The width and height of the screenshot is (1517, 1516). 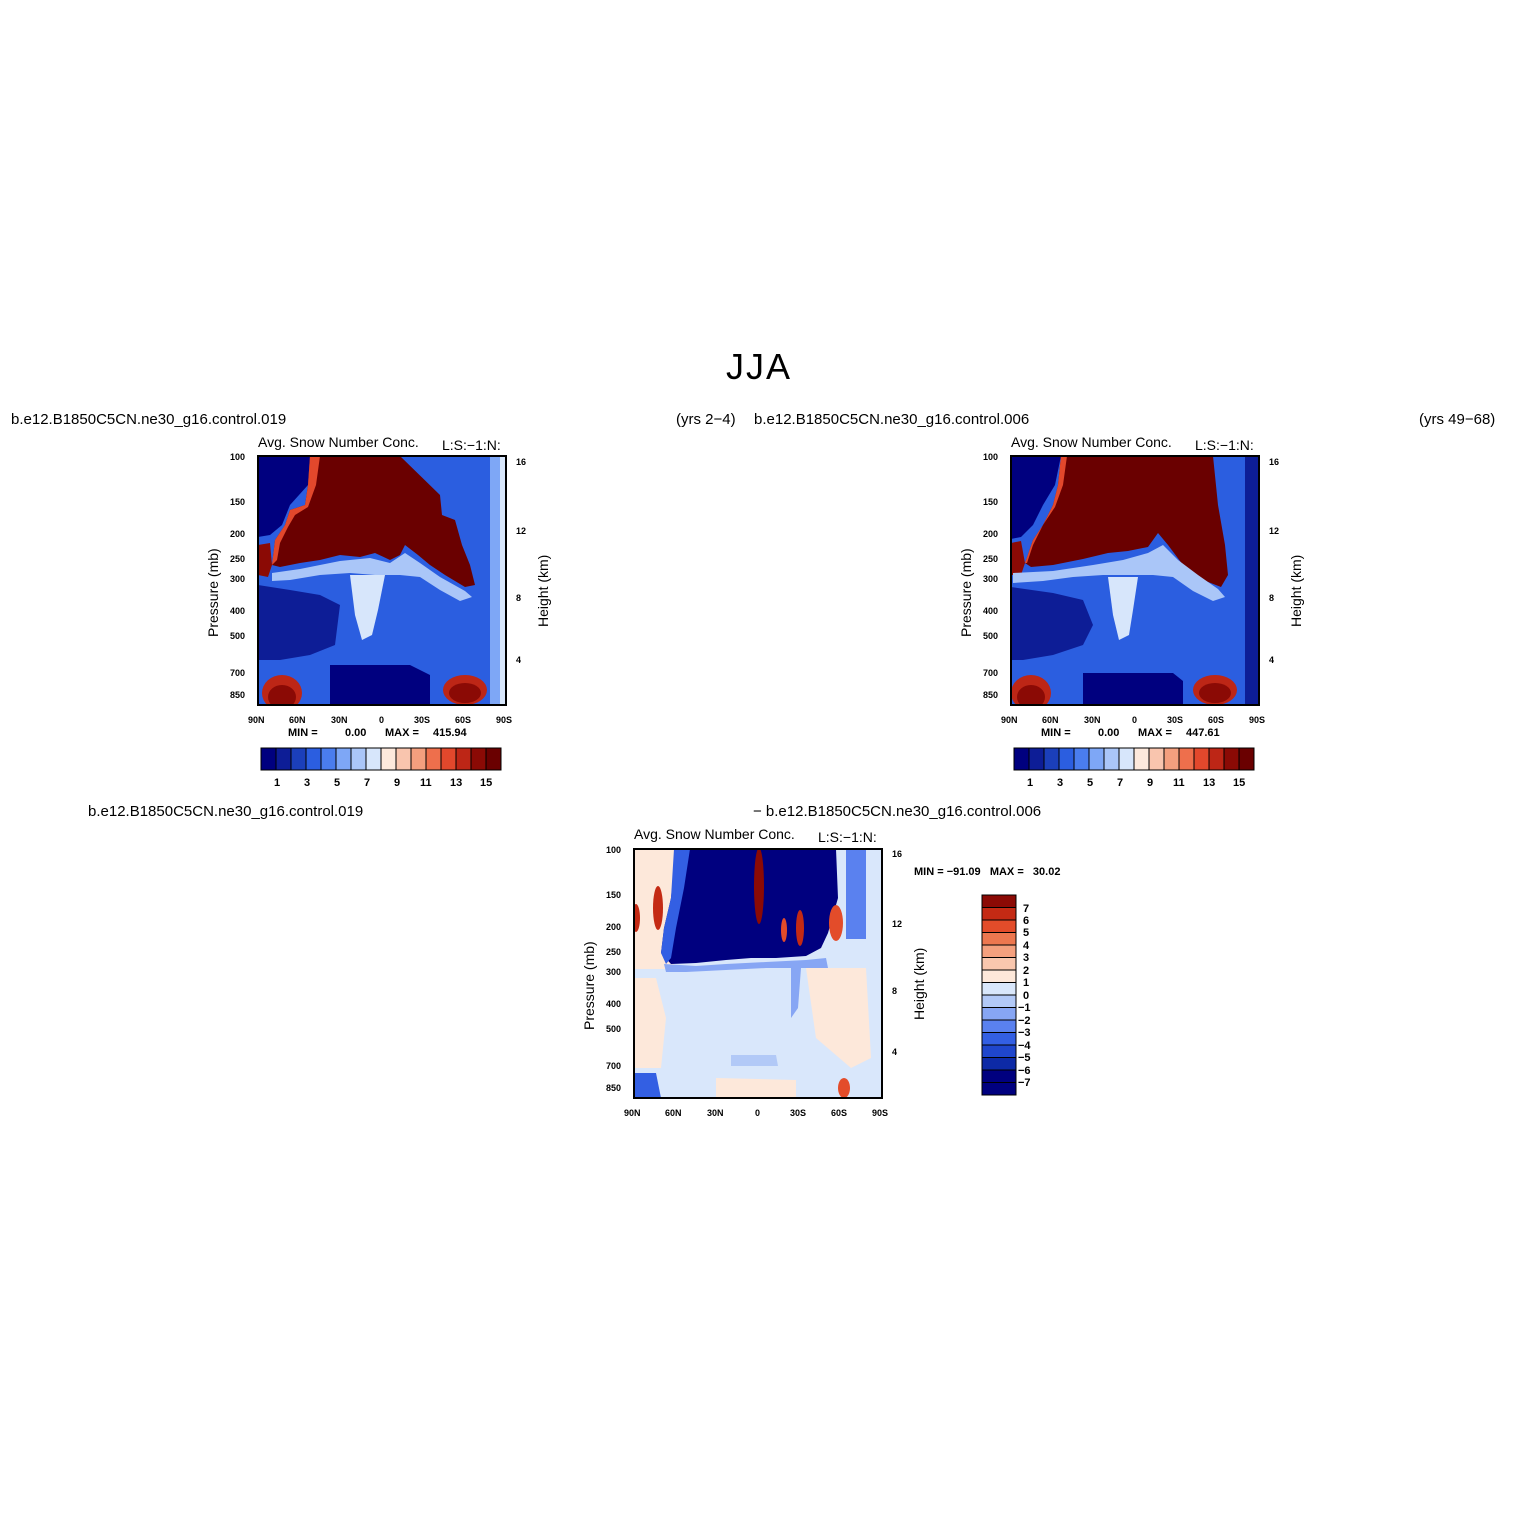 What do you see at coordinates (1024, 1071) in the screenshot?
I see `colorbar-label: −6` at bounding box center [1024, 1071].